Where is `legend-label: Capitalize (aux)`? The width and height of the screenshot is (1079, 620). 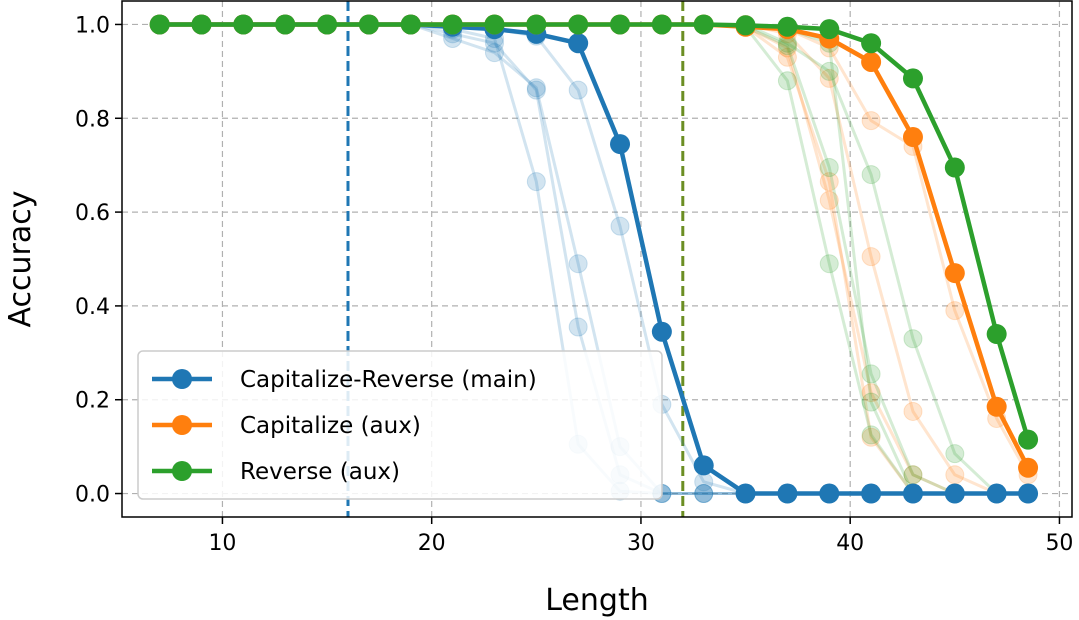
legend-label: Capitalize (aux) is located at coordinates (330, 426).